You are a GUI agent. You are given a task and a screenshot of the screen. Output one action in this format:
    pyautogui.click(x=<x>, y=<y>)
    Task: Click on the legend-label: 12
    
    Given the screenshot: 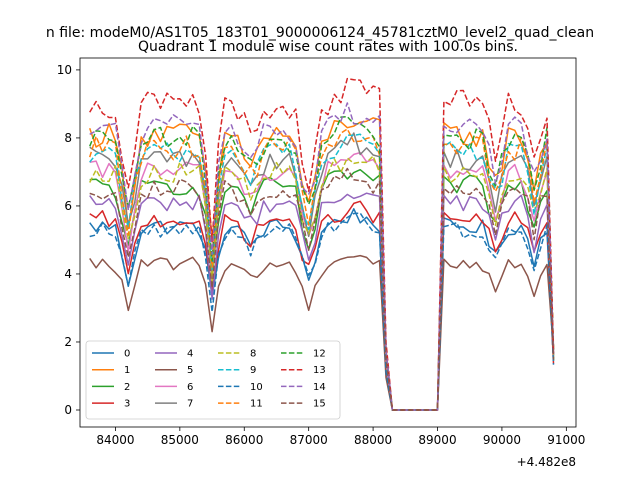 What is the action you would take?
    pyautogui.click(x=319, y=354)
    